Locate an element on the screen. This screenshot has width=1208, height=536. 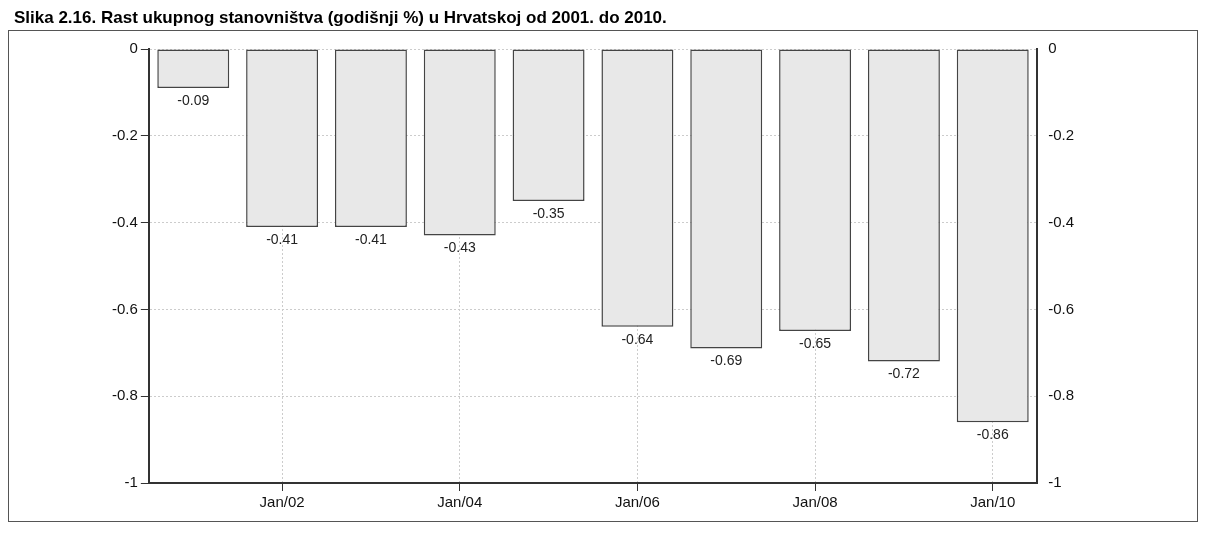
y2-tick-label: -0.4 is located at coordinates (1061, 221).